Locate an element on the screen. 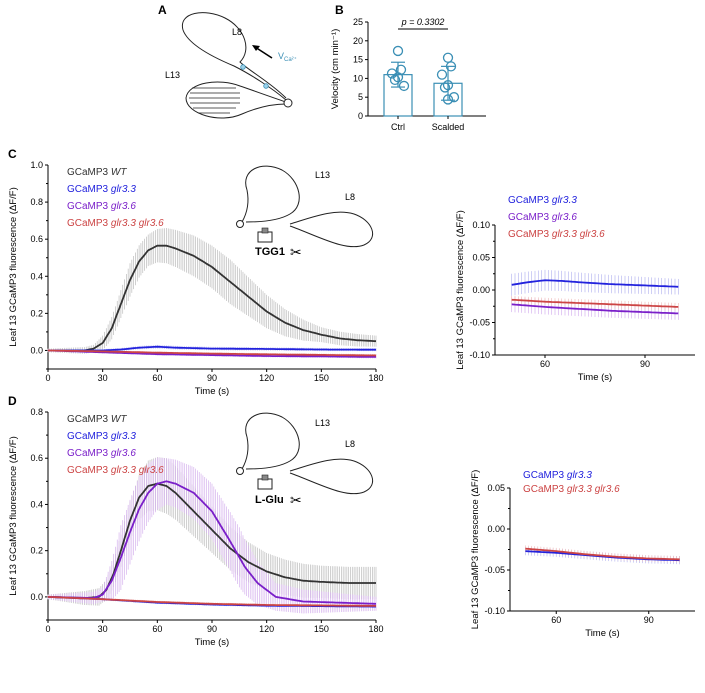 This screenshot has width=705, height=693. y-axis-label: Velocity (cm min⁻¹) is located at coordinates (335, 69).